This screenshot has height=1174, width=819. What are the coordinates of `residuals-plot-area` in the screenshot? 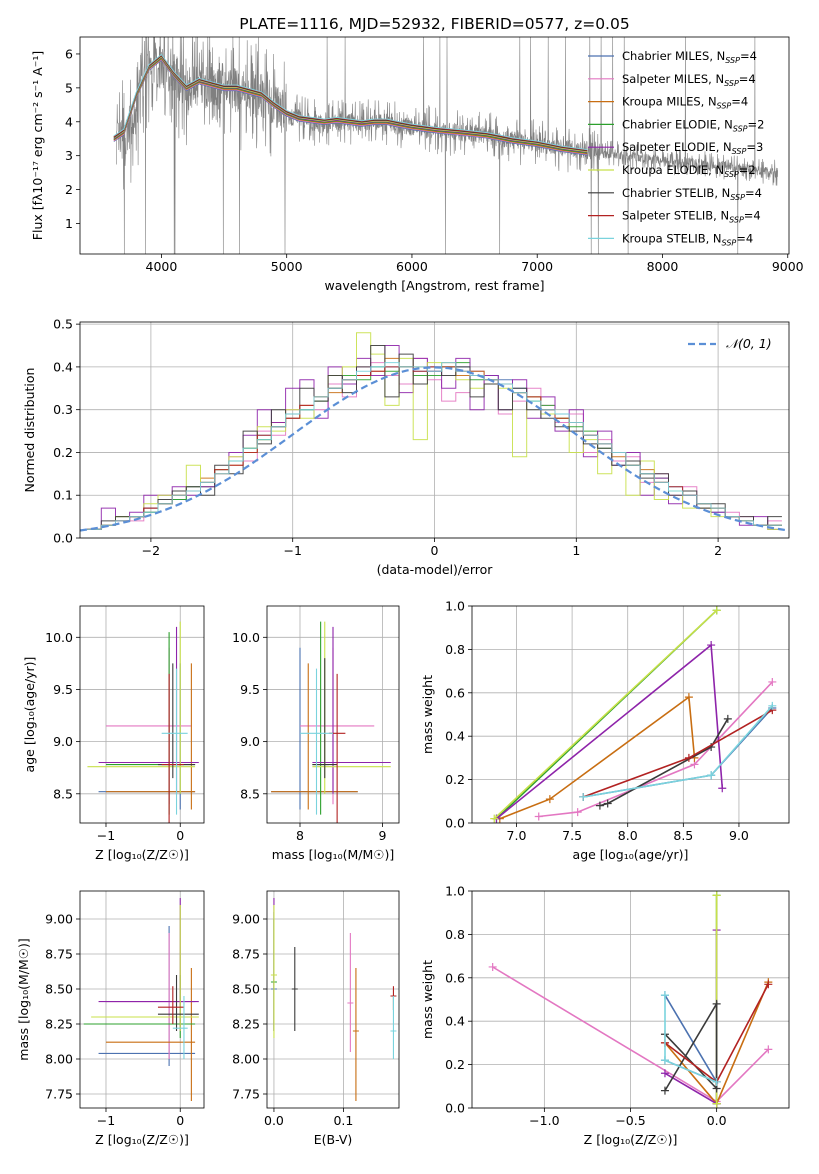 It's located at (434, 432).